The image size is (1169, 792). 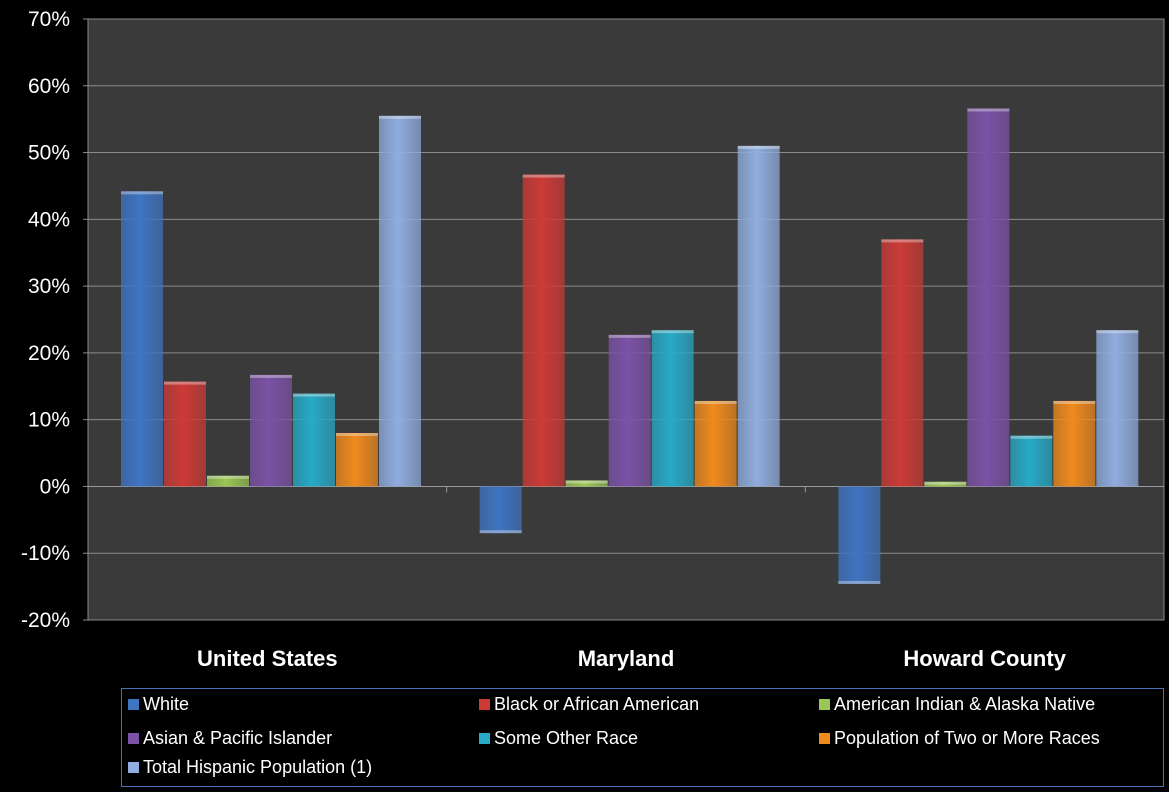 I want to click on legend-label: Black or African American, so click(x=597, y=704).